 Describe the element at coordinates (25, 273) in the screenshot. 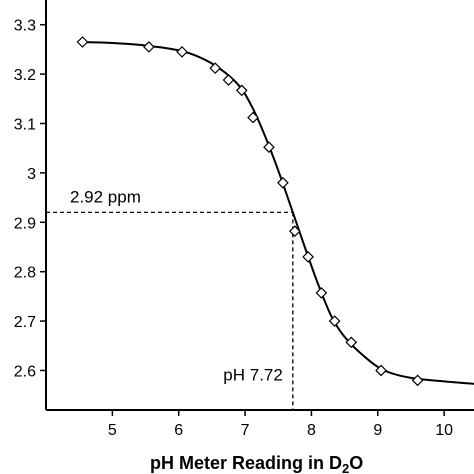

I see `y-tick-label: 2.8` at that location.